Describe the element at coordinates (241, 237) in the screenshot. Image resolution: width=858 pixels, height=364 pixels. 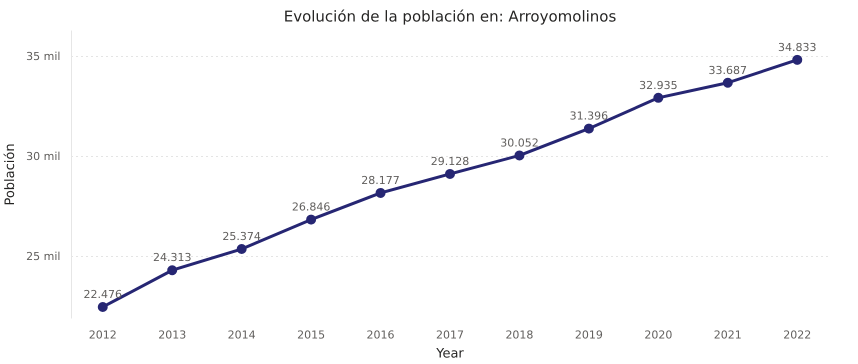
I see `data-label: 25.374` at that location.